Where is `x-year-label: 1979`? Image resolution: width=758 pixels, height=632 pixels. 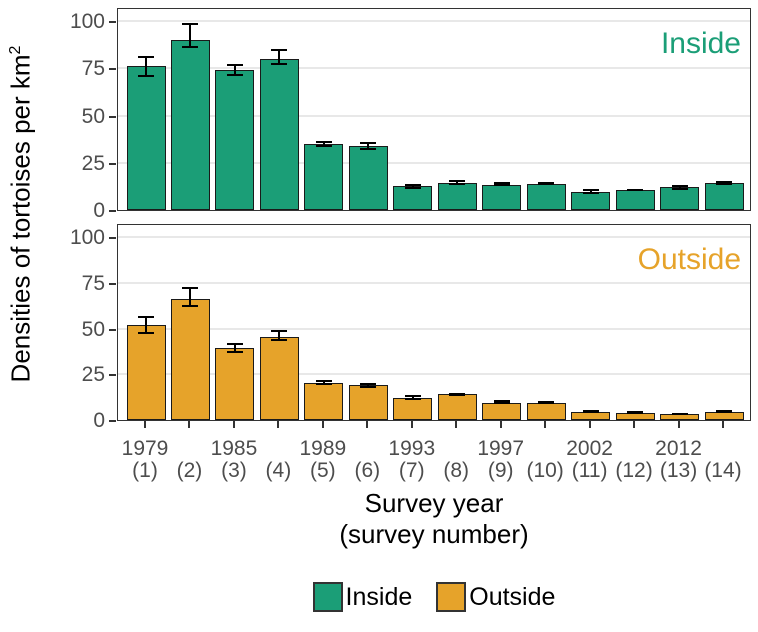 x-year-label: 1979 is located at coordinates (145, 448).